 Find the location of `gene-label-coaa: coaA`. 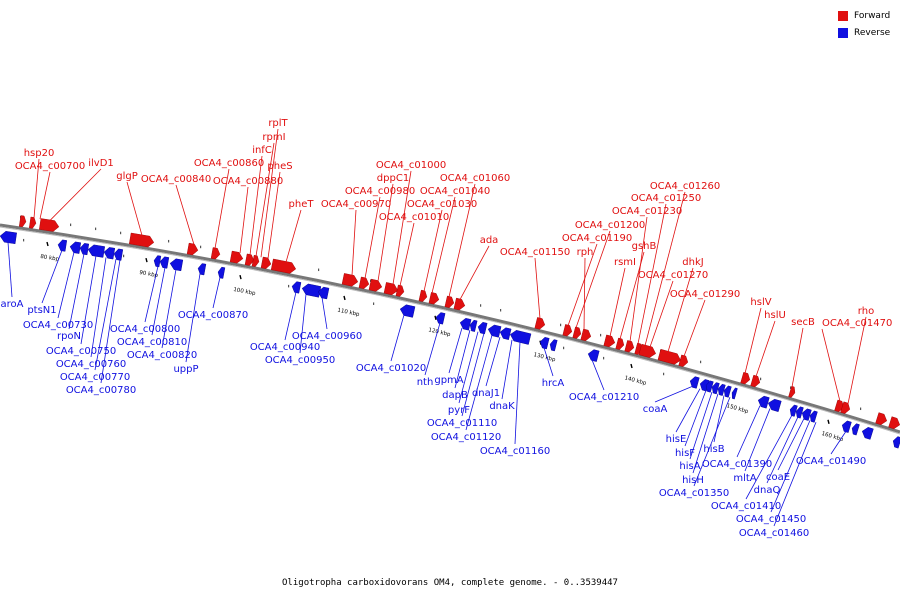

gene-label-coaa: coaA is located at coordinates (655, 409).